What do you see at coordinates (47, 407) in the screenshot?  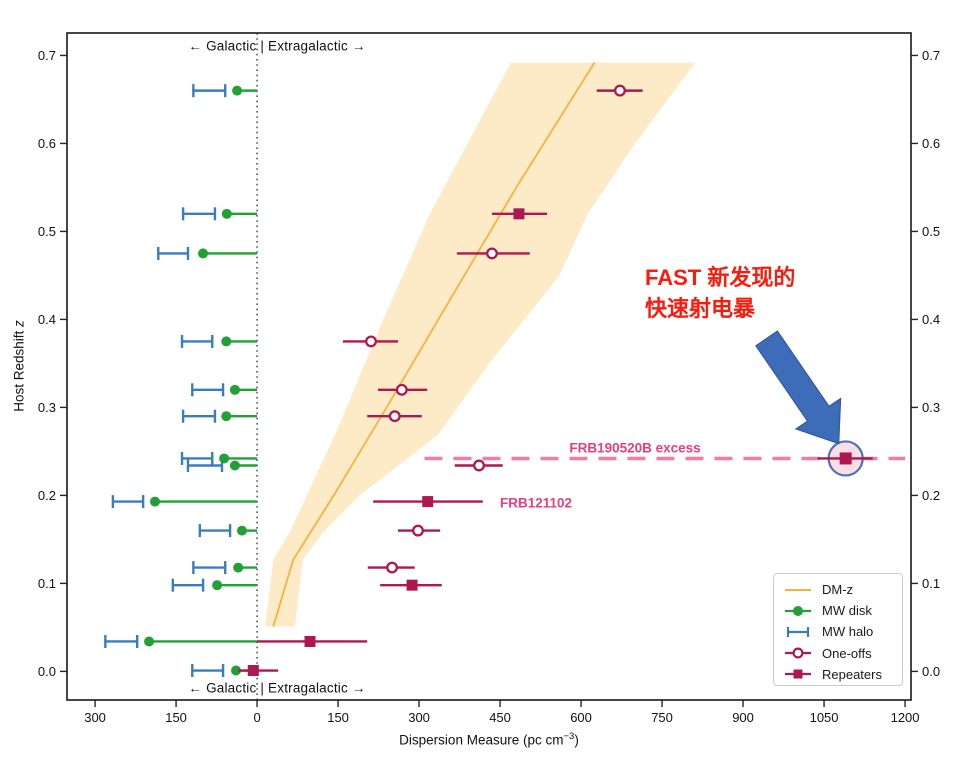 I see `y-tick-label-left: 0.3` at bounding box center [47, 407].